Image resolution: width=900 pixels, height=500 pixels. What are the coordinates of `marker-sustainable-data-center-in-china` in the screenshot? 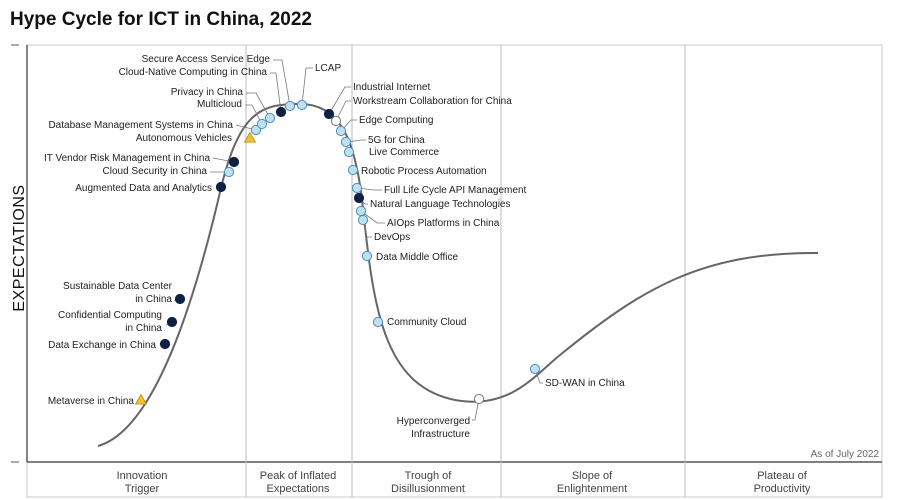 It's located at (180, 299).